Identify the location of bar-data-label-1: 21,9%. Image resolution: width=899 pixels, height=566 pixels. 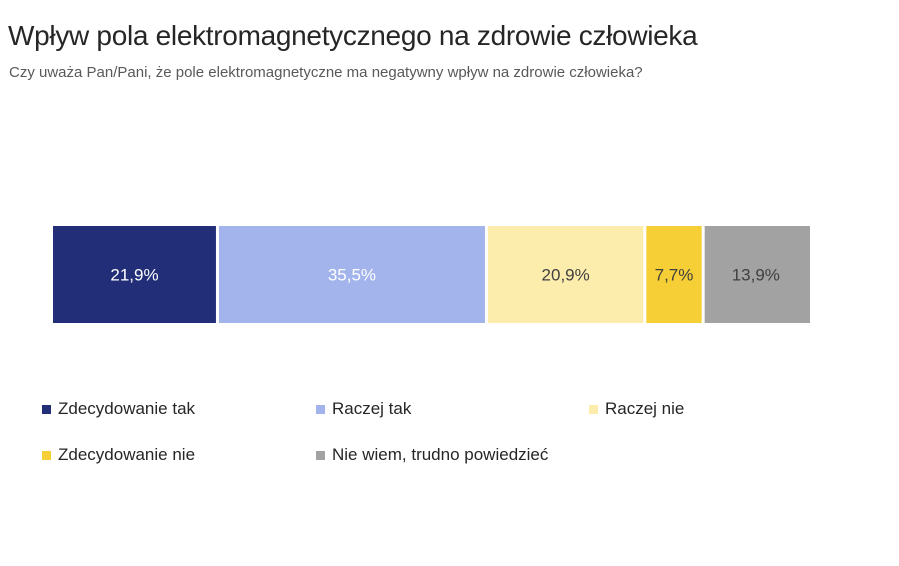
(134, 275).